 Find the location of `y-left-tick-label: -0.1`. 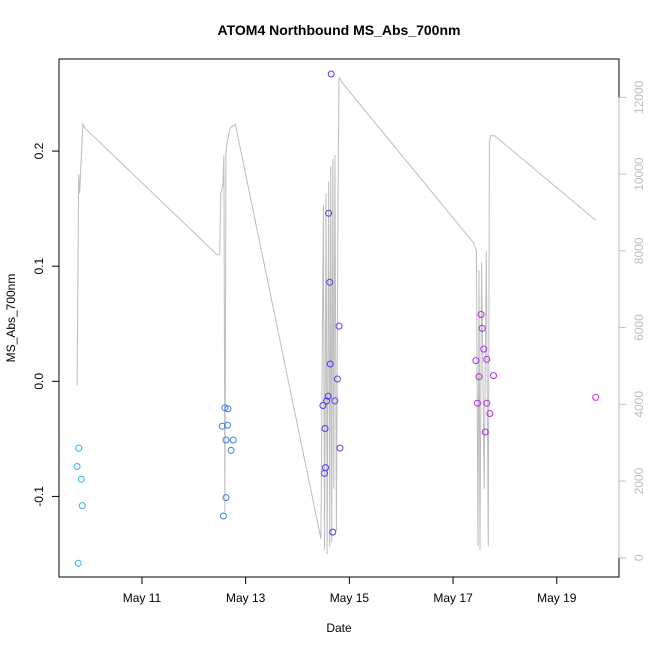

y-left-tick-label: -0.1 is located at coordinates (39, 496).